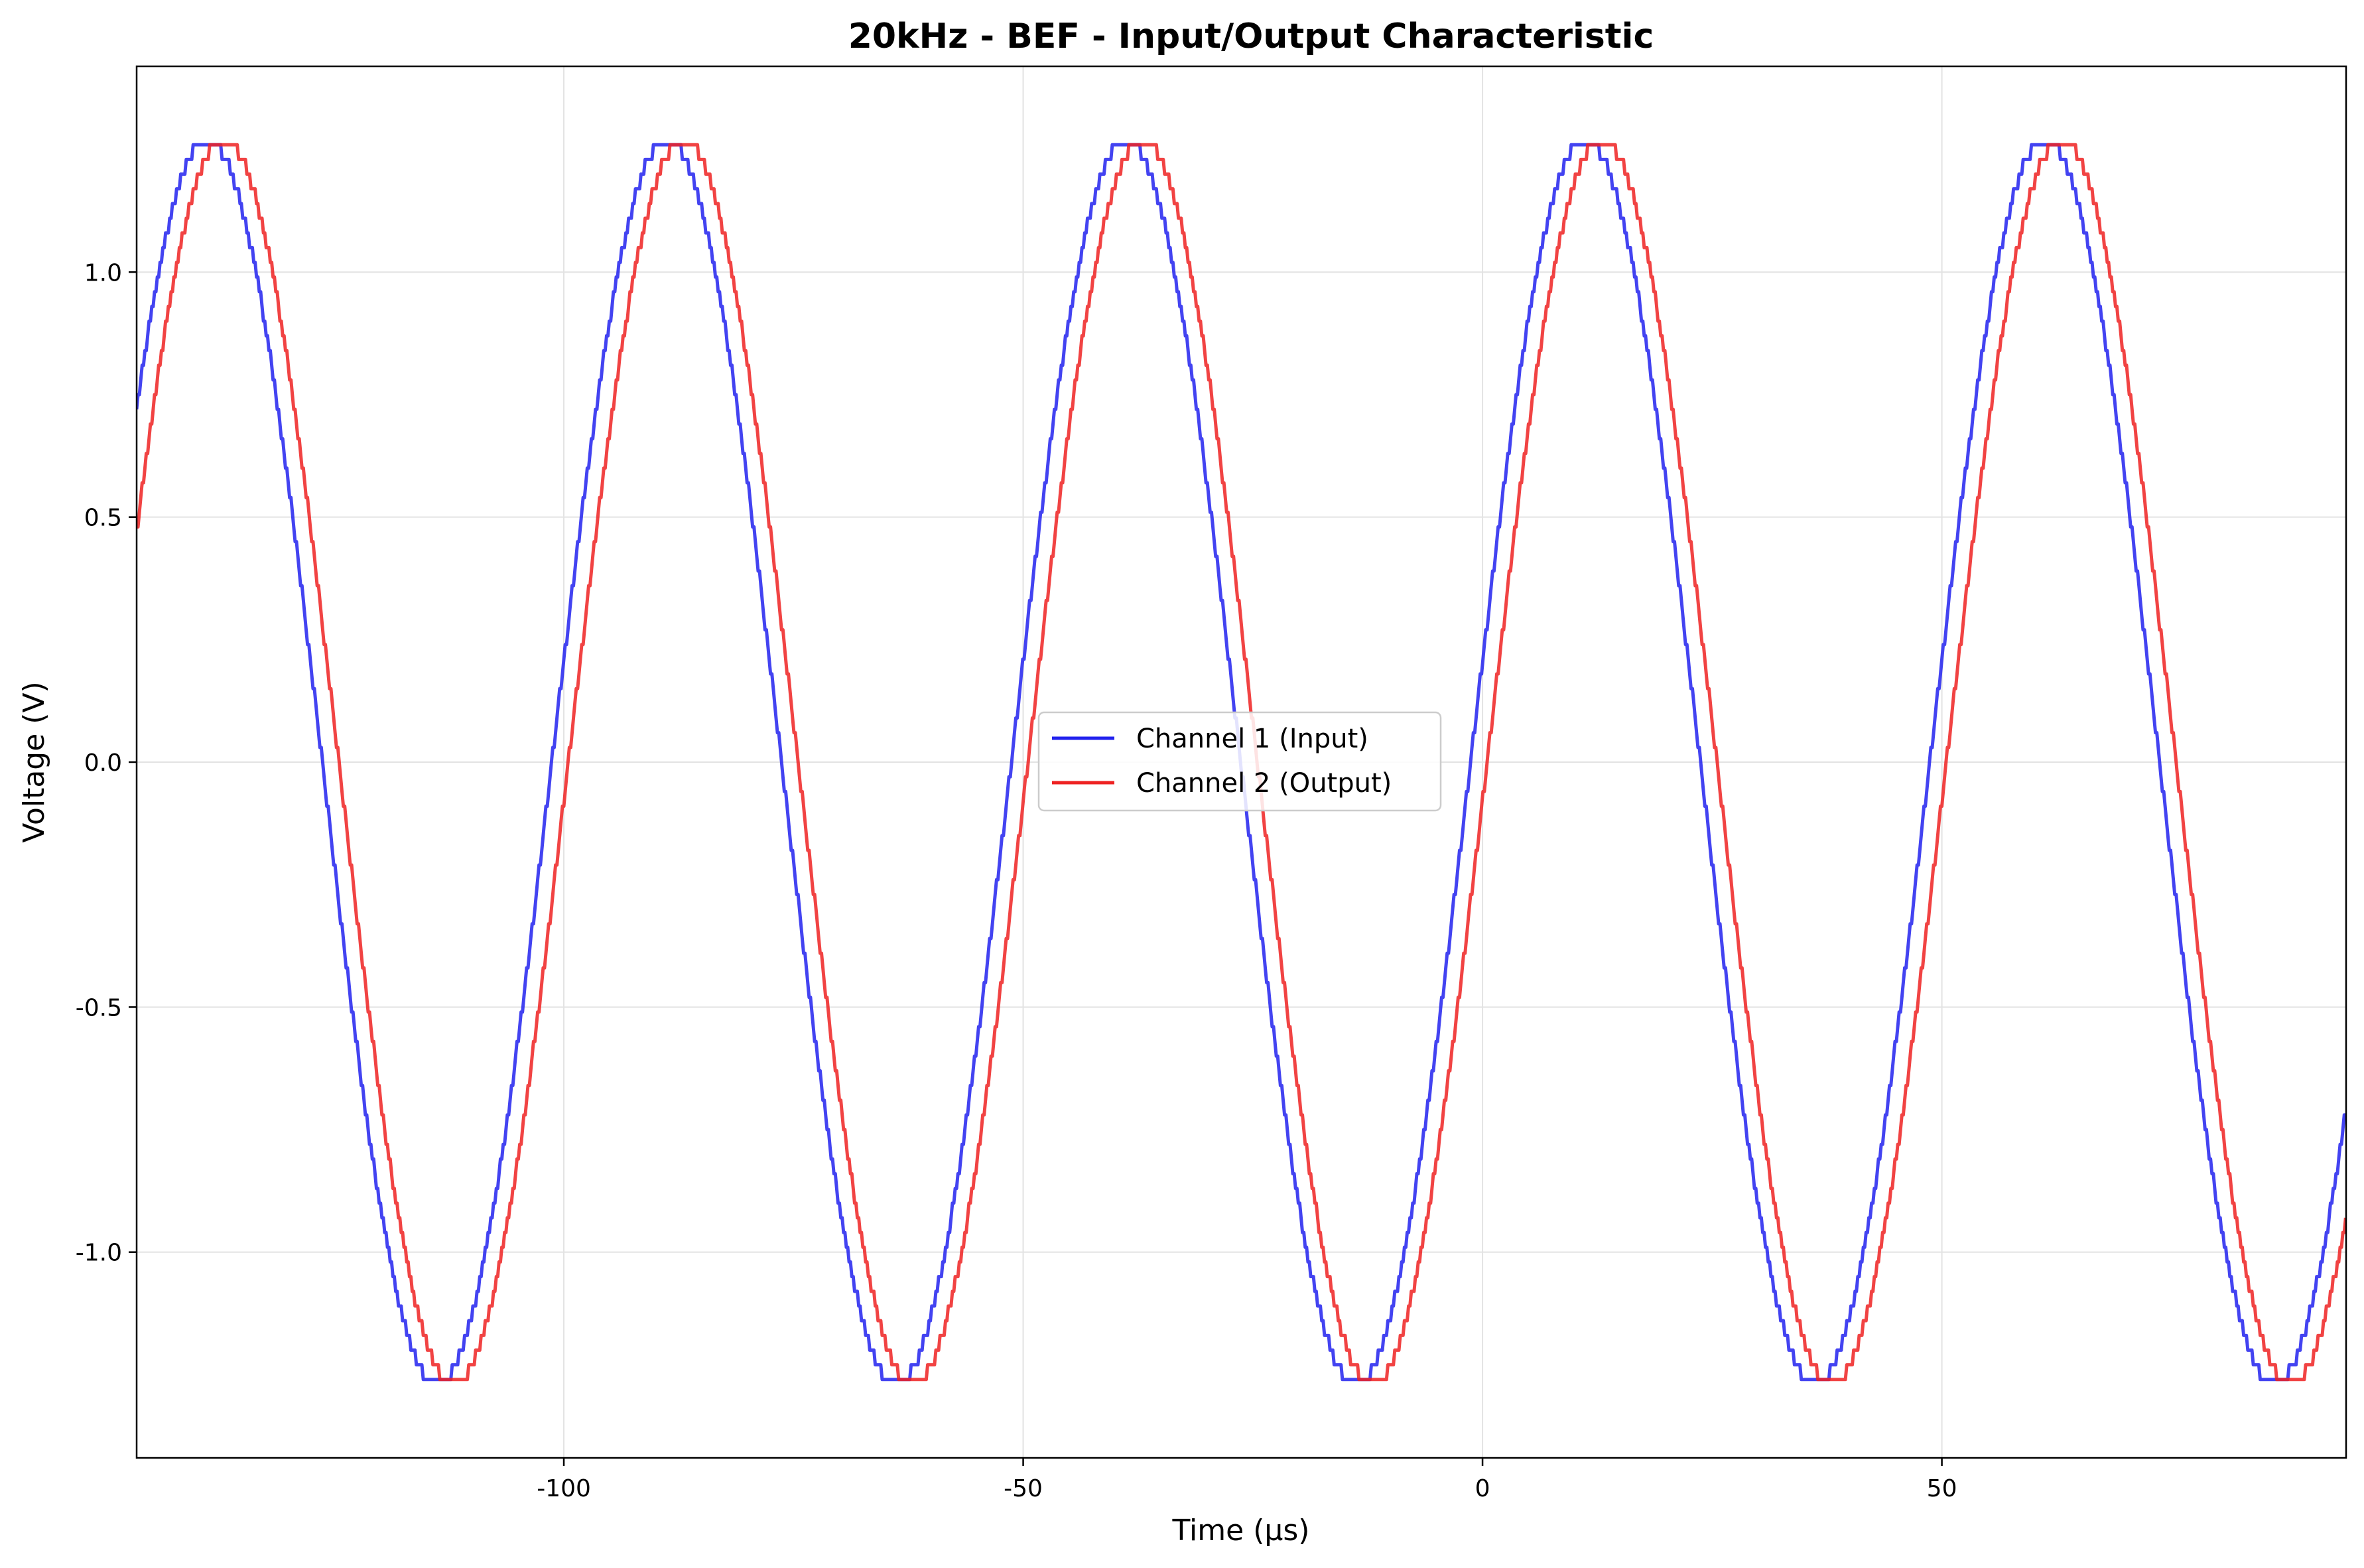  I want to click on y-axis-label: Voltage (V), so click(34, 761).